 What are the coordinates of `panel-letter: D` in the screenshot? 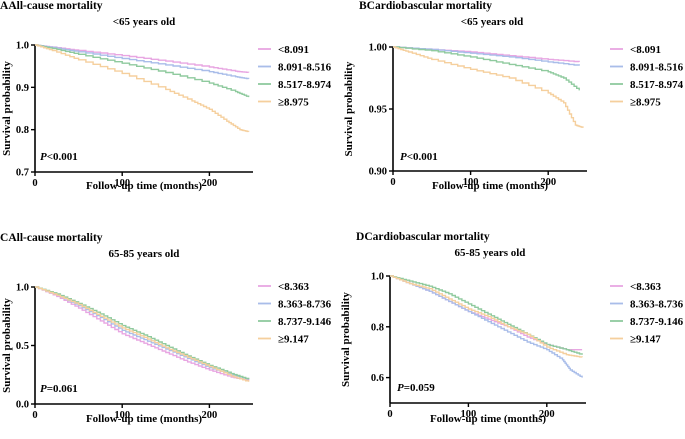 It's located at (360, 237).